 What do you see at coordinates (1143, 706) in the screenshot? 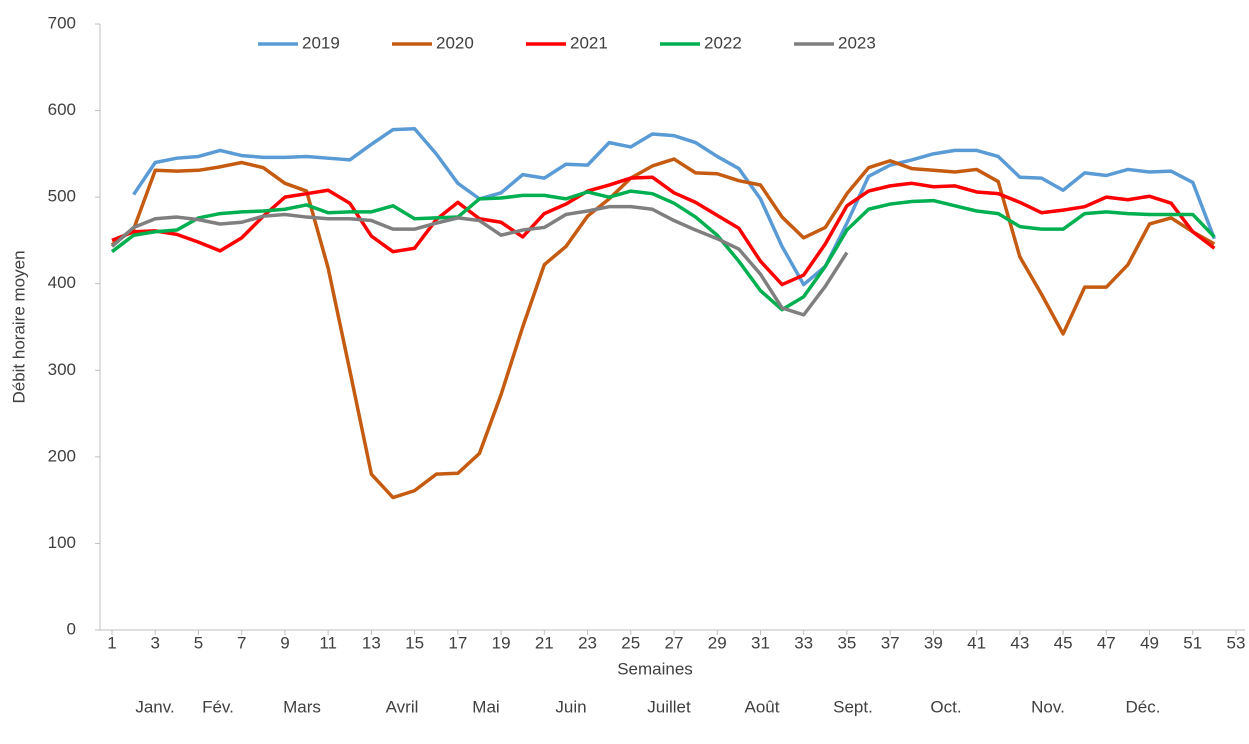
I see `month-label: Déc.` at bounding box center [1143, 706].